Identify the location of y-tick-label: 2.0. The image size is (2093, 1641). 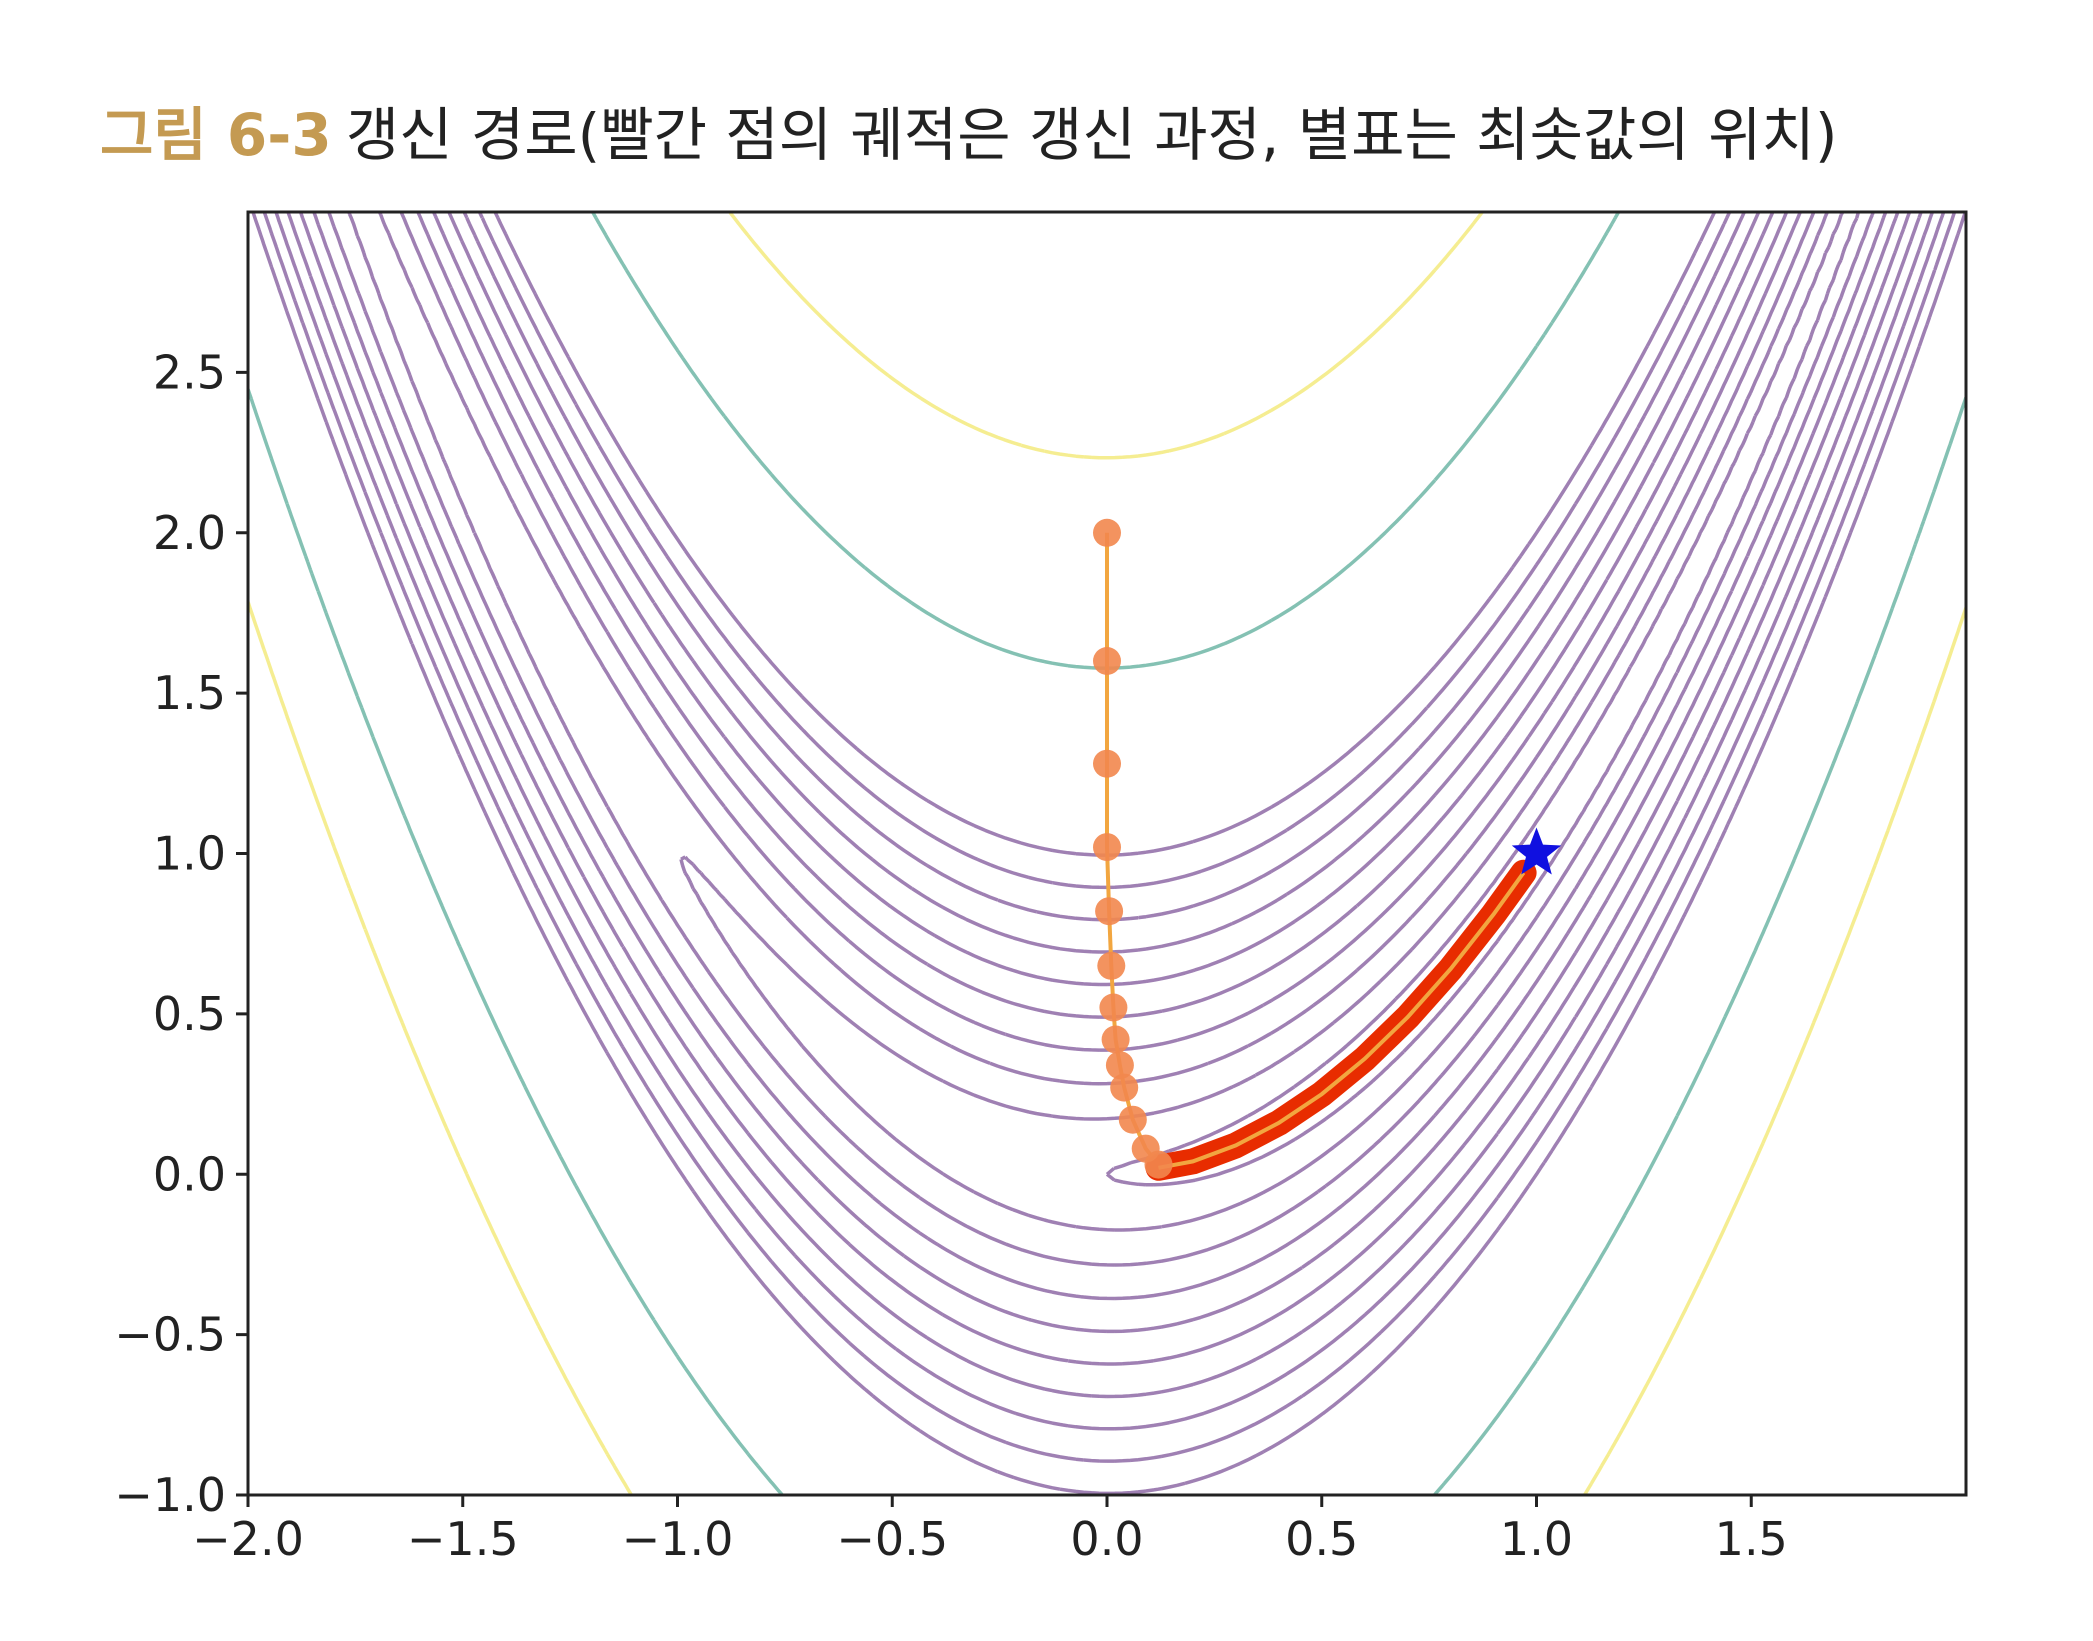
(189, 533).